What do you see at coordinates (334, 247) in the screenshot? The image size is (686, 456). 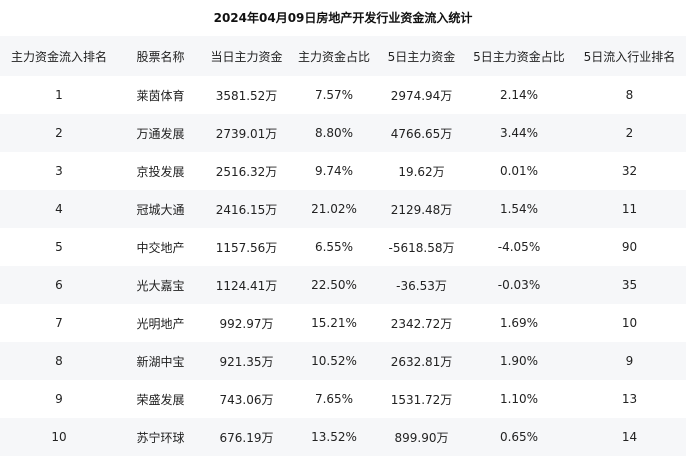 I see `main-capital-ratio-cell: 6.55%` at bounding box center [334, 247].